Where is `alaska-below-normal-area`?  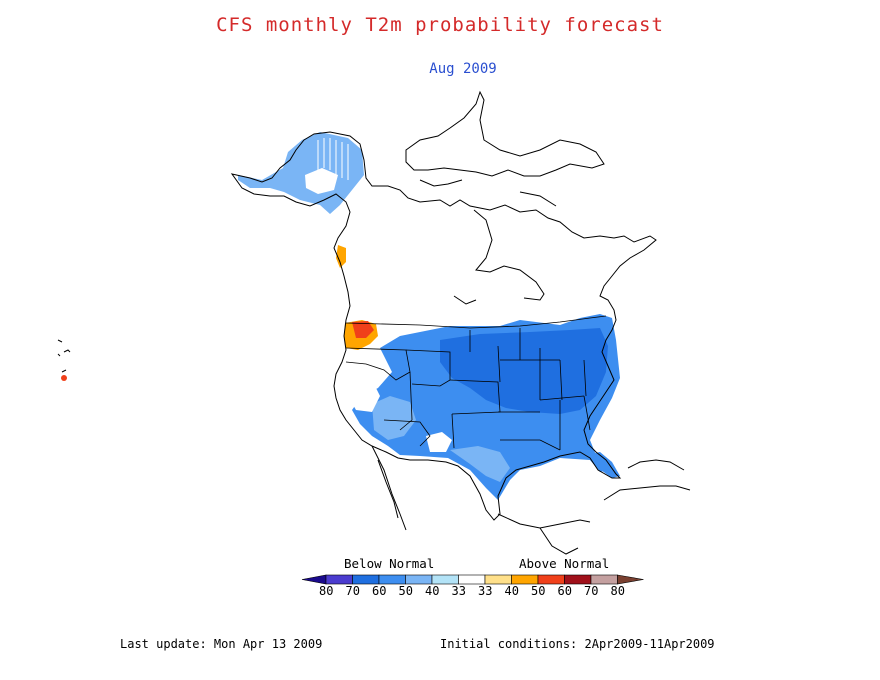
alaska-below-normal-area is located at coordinates (301, 173).